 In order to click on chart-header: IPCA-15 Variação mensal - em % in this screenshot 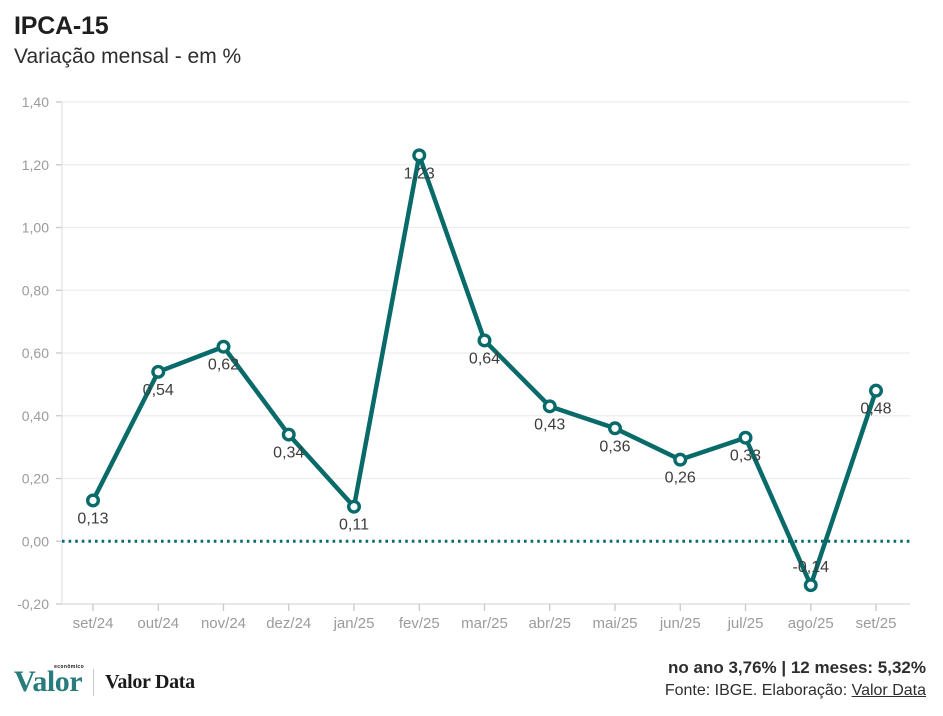, I will do `click(127, 40)`.